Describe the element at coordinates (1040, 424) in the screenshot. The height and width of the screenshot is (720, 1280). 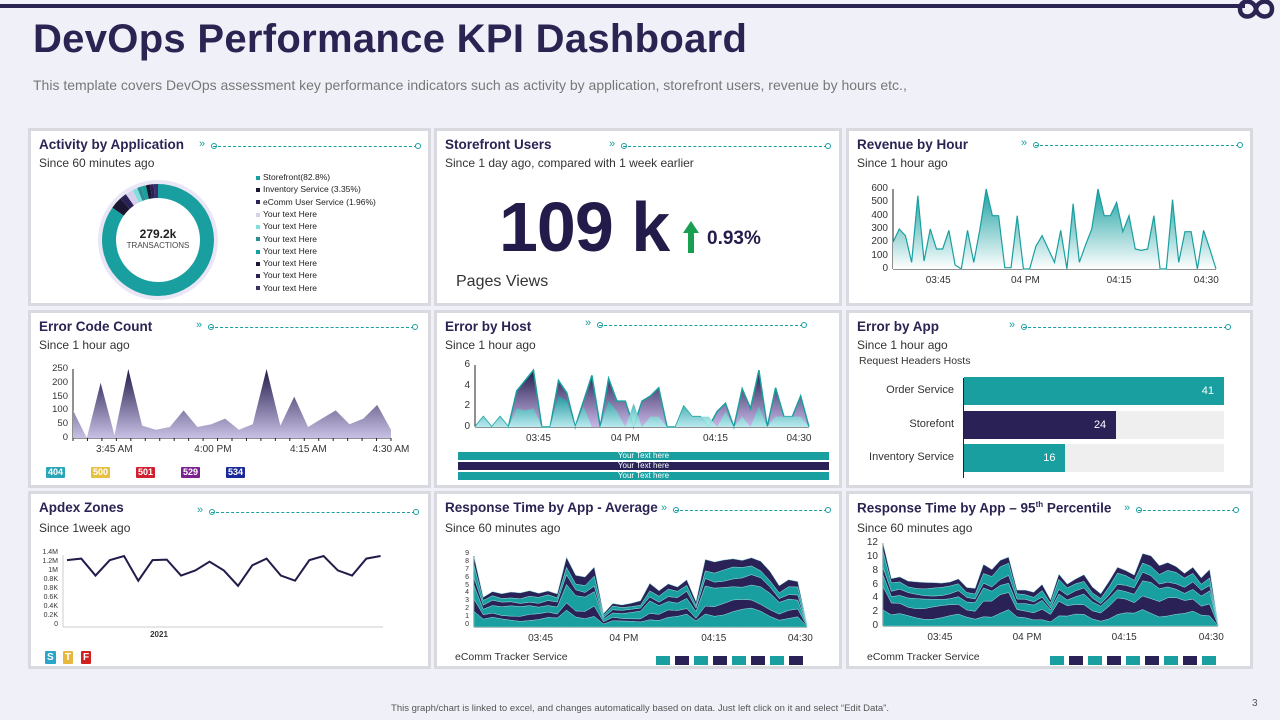
I see `bar: 24` at that location.